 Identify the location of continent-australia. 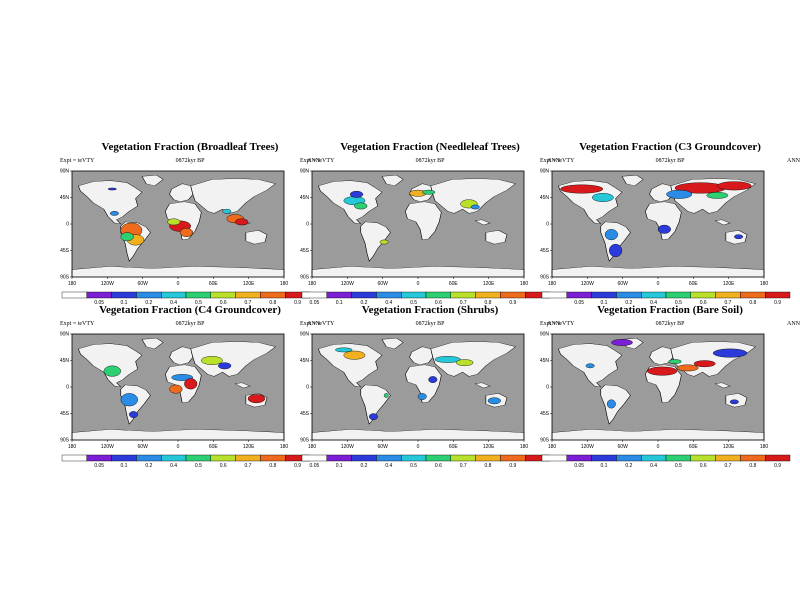
(496, 237).